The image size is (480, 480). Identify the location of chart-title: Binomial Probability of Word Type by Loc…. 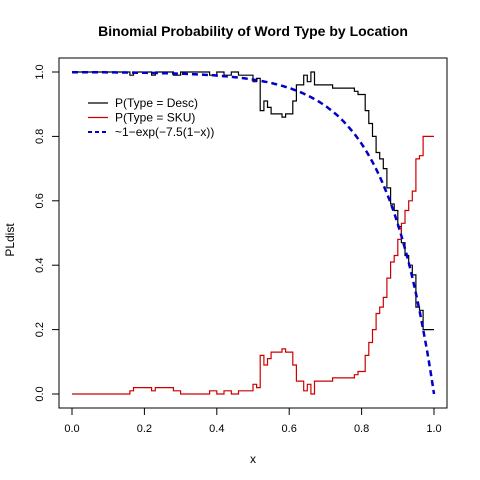
(253, 31).